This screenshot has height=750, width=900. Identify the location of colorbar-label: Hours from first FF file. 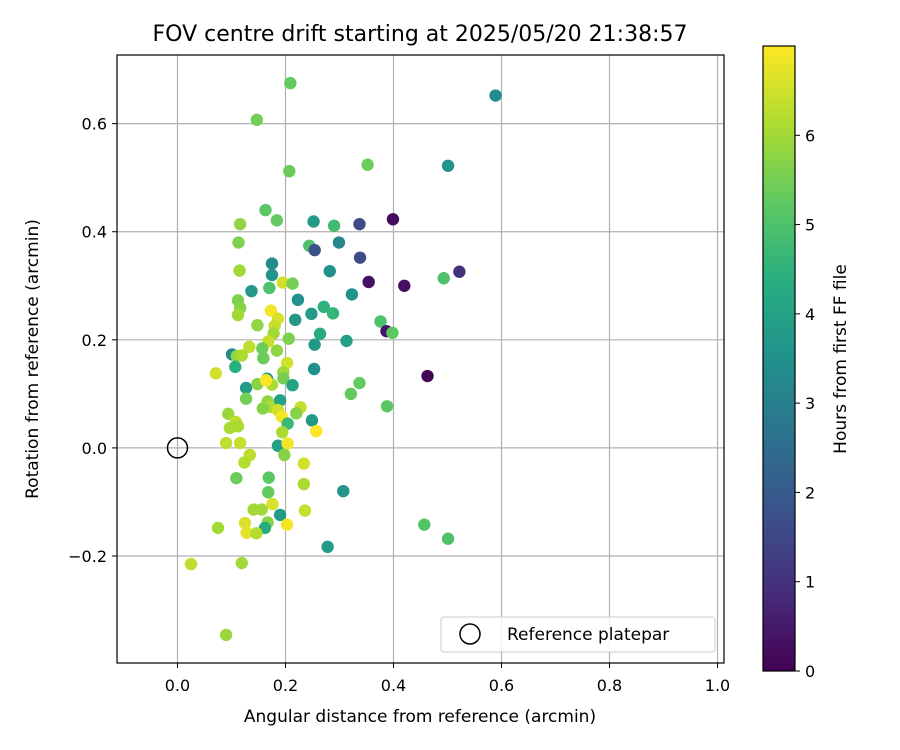
(841, 359).